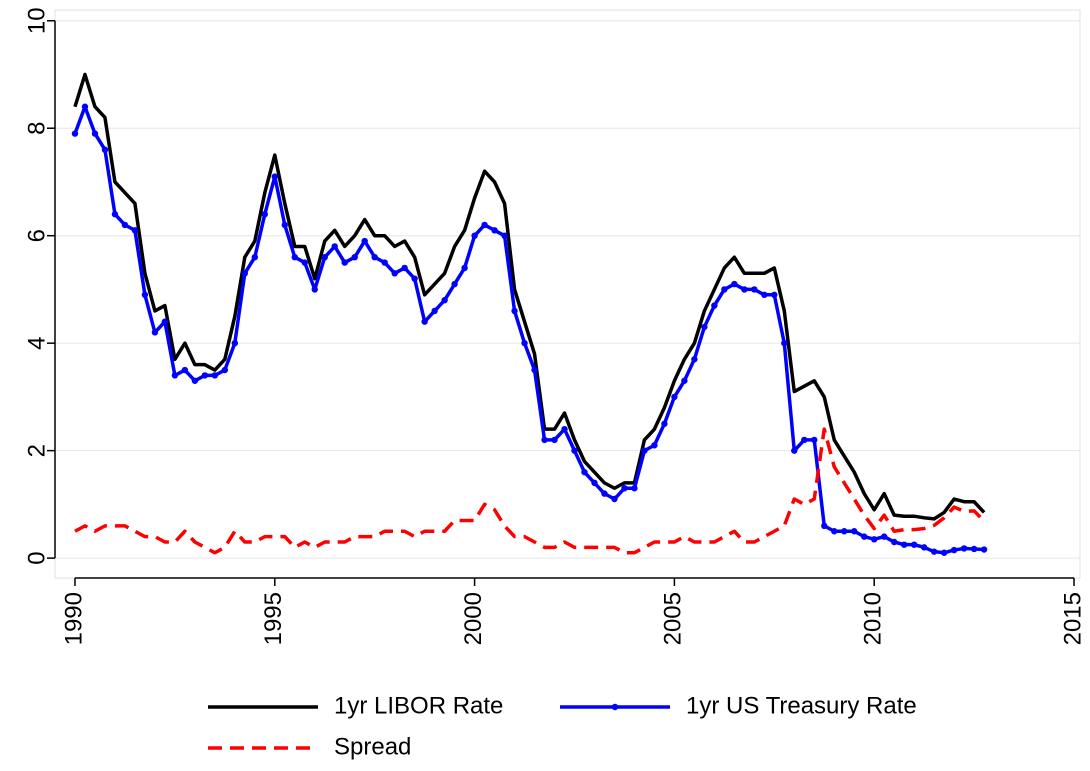 This screenshot has height=771, width=1090. I want to click on legend-label: 1yr LIBOR Rate, so click(418, 705).